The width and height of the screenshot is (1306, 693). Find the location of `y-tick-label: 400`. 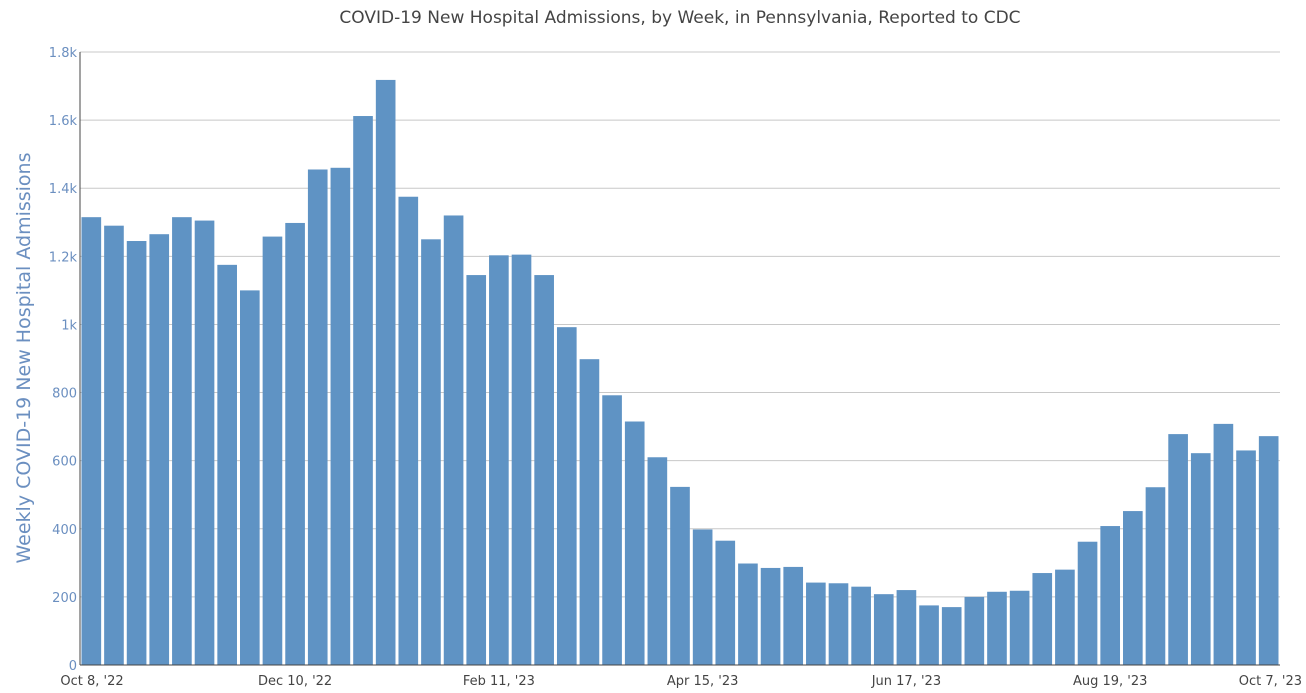

y-tick-label: 400 is located at coordinates (64, 530).